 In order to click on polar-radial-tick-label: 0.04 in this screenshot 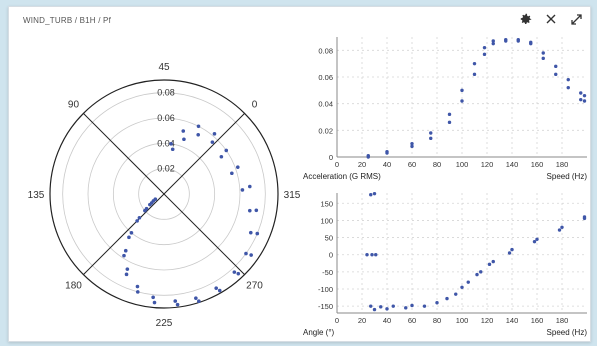, I will do `click(166, 143)`.